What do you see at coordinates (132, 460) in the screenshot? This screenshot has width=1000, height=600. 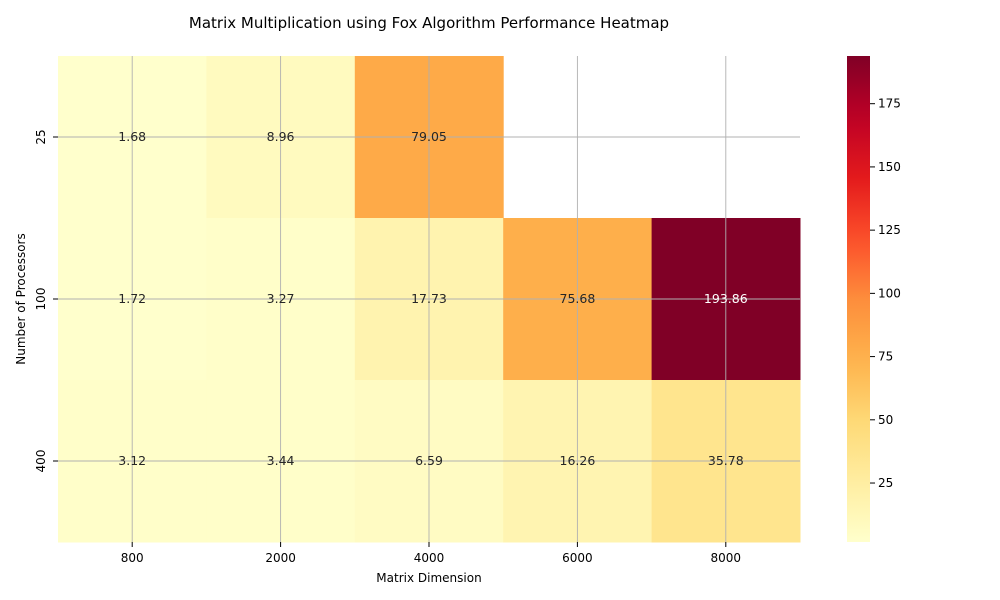 I see `cell-value-label: 3.12` at bounding box center [132, 460].